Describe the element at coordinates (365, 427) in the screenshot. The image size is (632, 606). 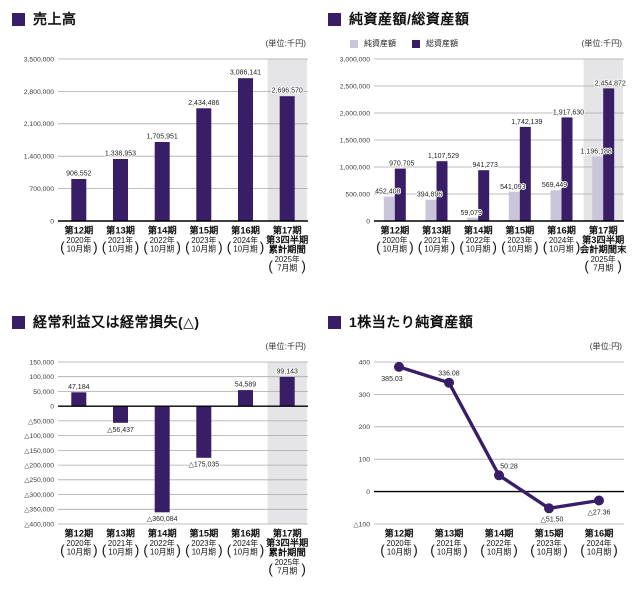
I see `y-tick-label: 200` at that location.